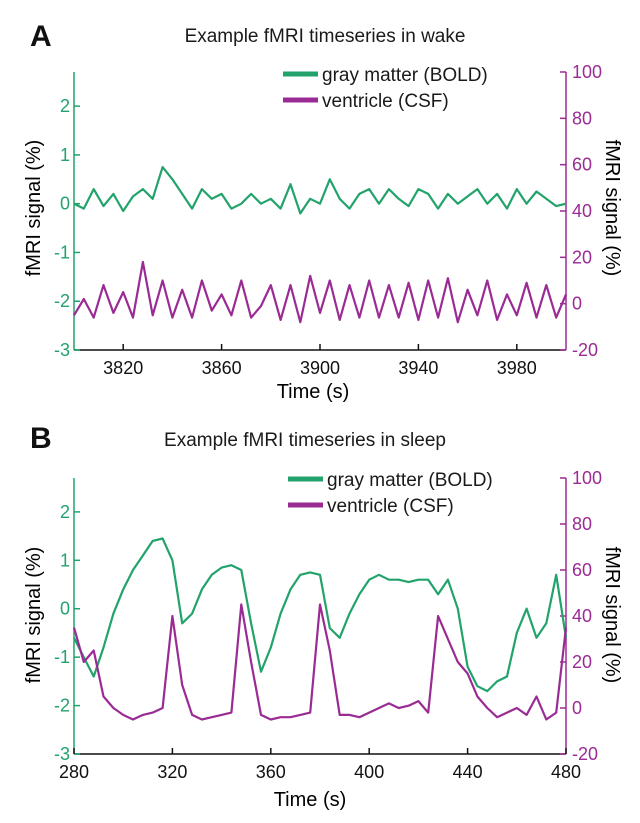 The height and width of the screenshot is (823, 640). I want to click on panel-b-left-tick-label: 1, so click(65, 560).